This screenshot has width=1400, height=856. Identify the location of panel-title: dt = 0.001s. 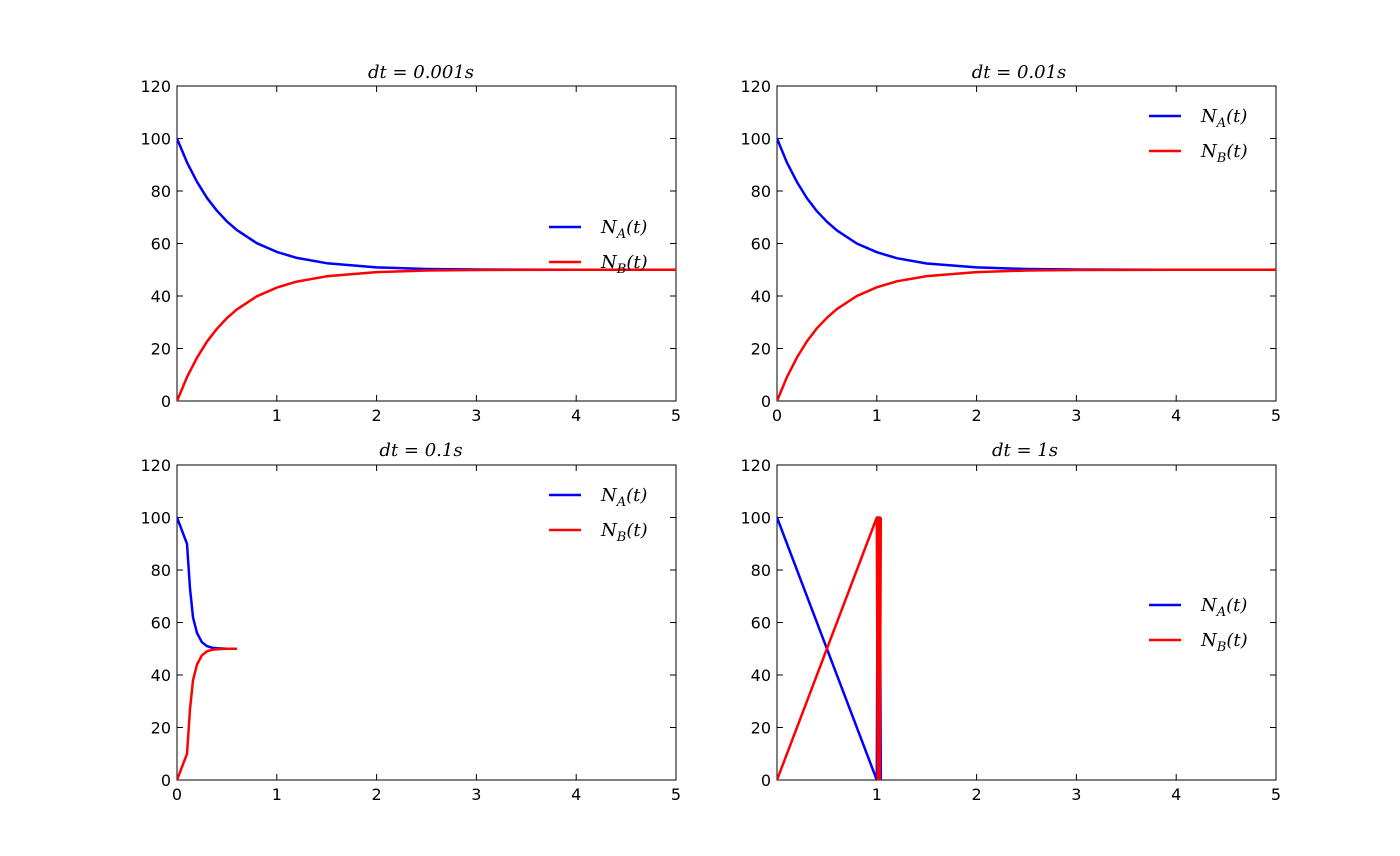
(421, 72).